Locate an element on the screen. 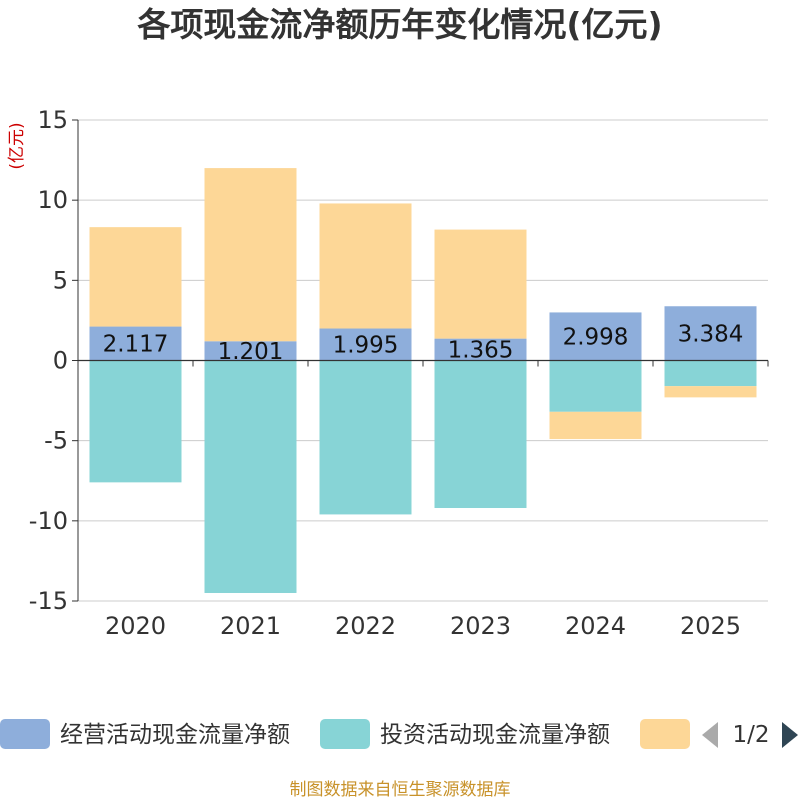 Image resolution: width=800 pixels, height=800 pixels. bar-series-2-2025 is located at coordinates (710, 373).